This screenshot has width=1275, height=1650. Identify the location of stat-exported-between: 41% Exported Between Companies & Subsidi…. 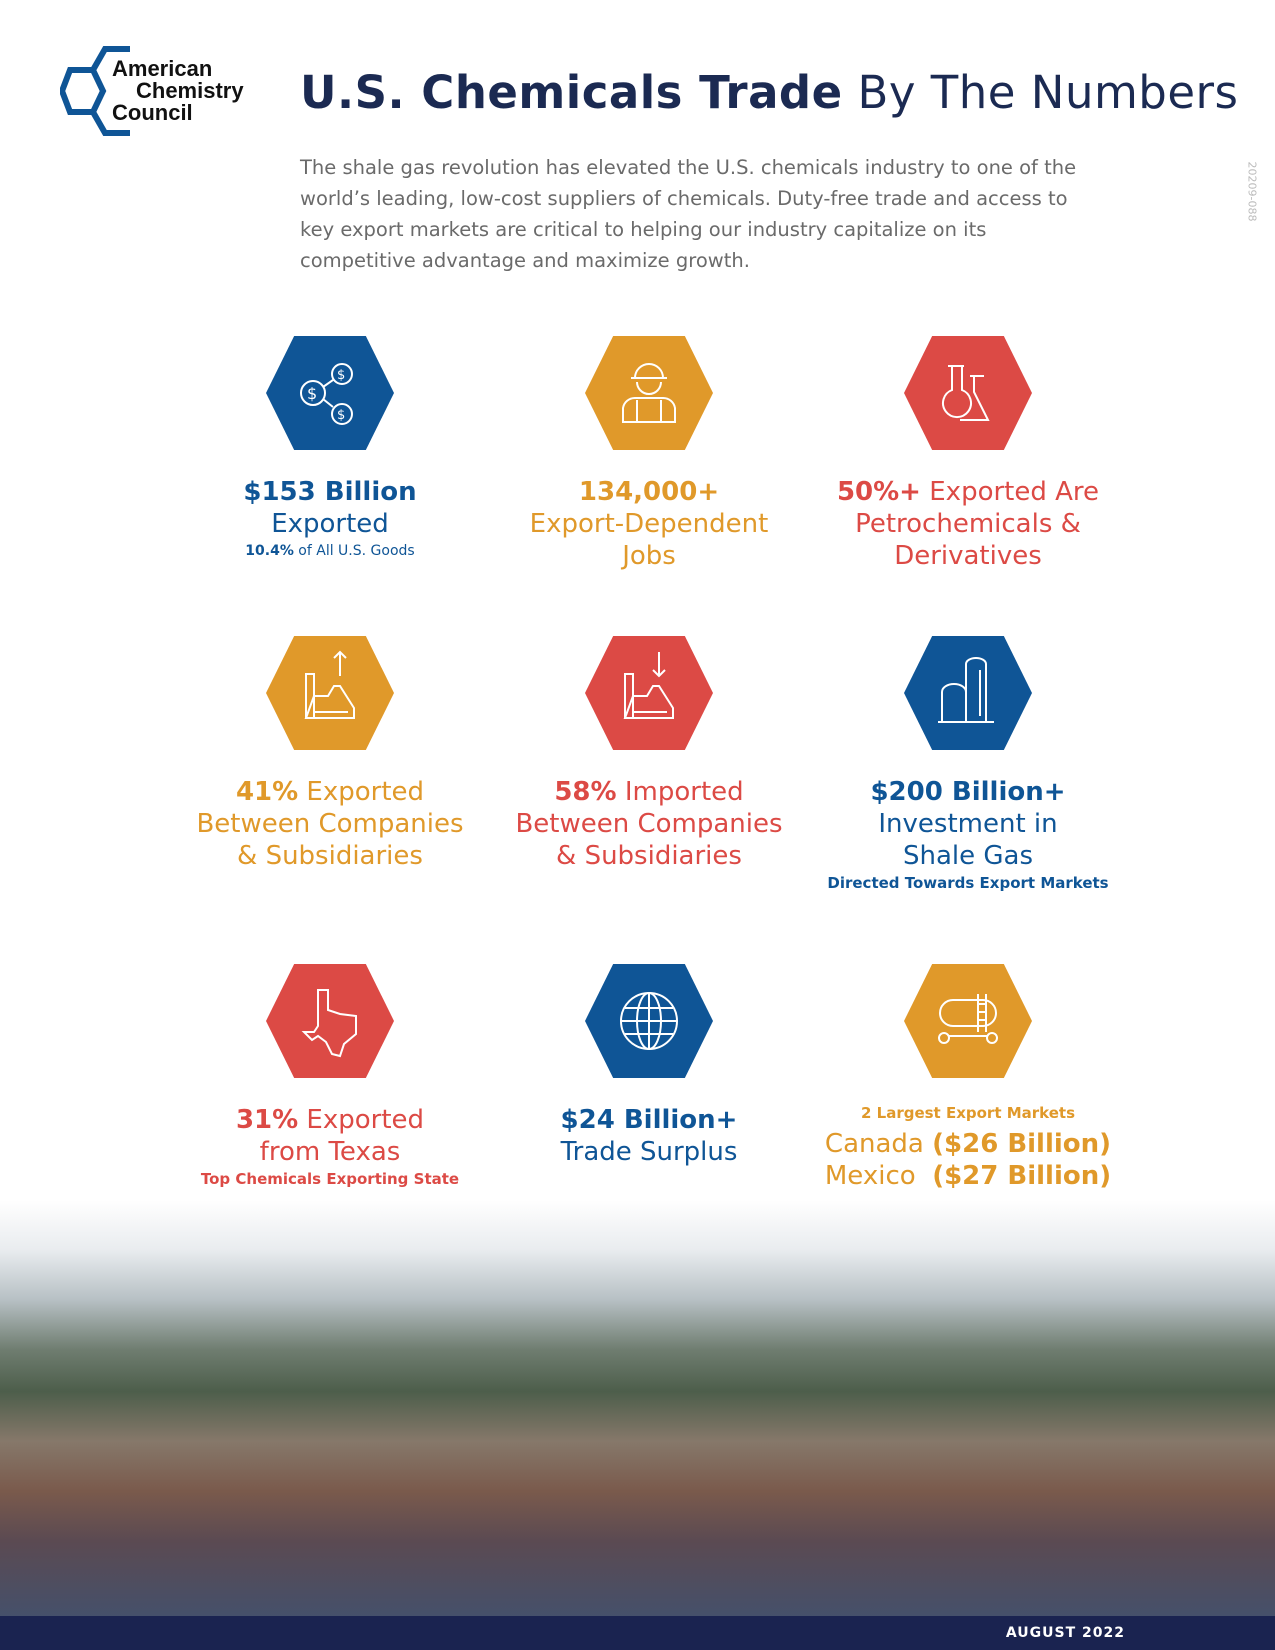
(330, 824).